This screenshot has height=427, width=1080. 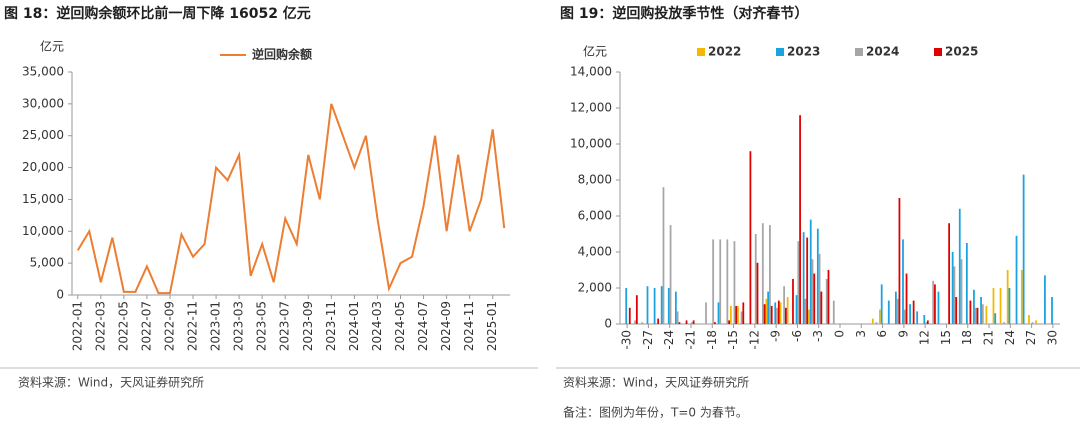 I want to click on y-tick-label: 6,000, so click(x=595, y=216).